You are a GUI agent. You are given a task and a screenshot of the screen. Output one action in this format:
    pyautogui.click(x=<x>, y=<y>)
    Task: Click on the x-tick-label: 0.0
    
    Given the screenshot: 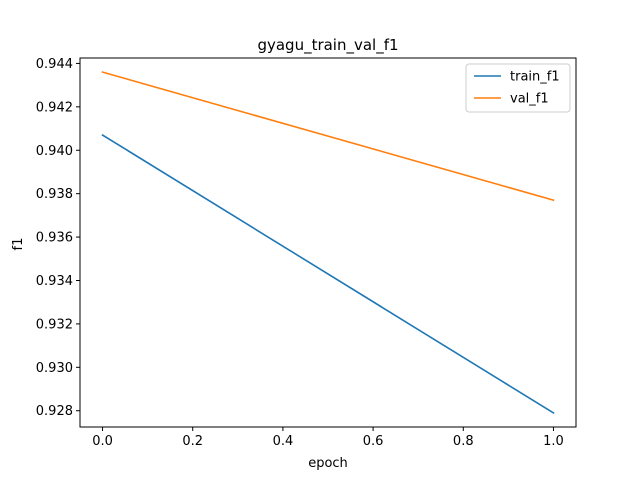 What is the action you would take?
    pyautogui.click(x=102, y=441)
    